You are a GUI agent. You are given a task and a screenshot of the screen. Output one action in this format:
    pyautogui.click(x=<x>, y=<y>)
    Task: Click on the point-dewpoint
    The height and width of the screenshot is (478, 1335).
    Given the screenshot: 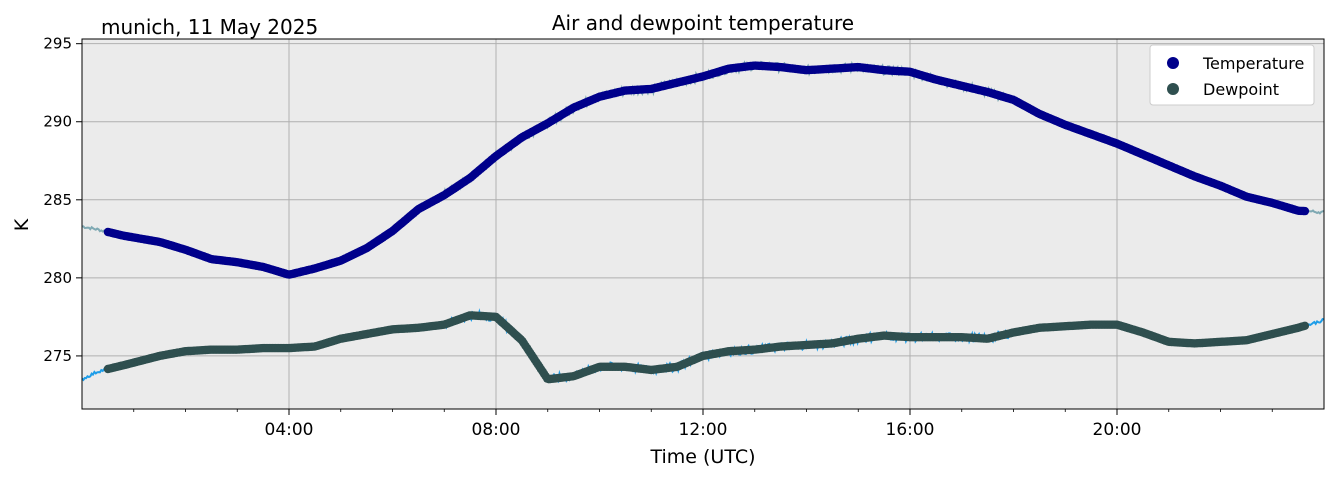 What is the action you would take?
    pyautogui.click(x=1305, y=325)
    